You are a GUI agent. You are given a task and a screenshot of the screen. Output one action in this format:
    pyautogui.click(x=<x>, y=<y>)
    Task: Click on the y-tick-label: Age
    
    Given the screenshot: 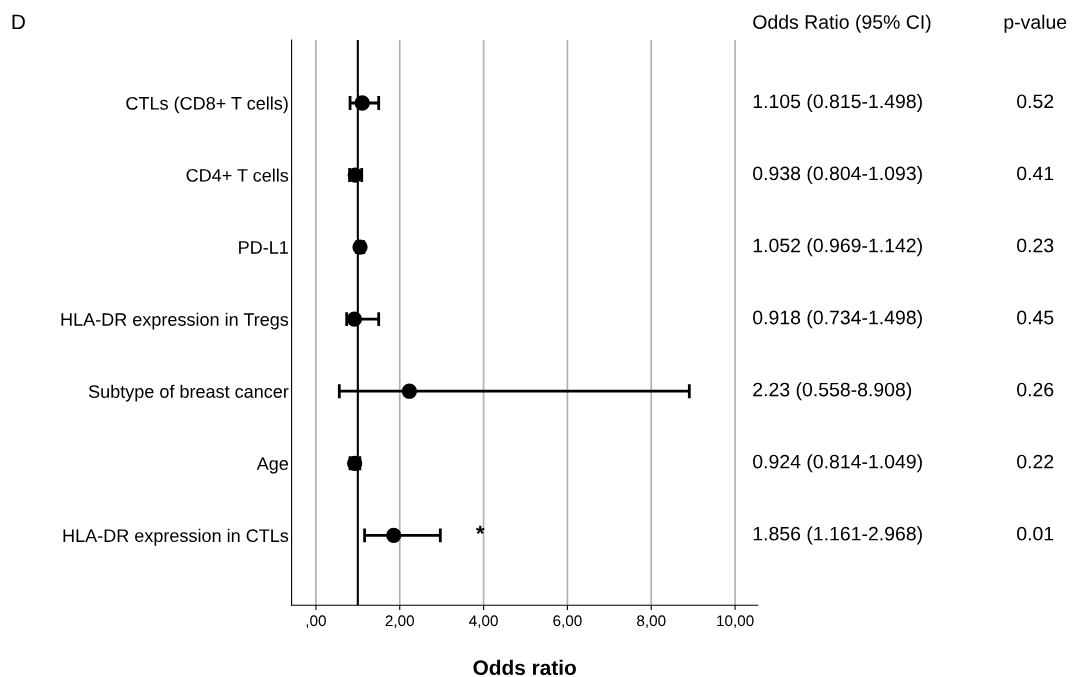 What is the action you would take?
    pyautogui.click(x=272, y=465)
    